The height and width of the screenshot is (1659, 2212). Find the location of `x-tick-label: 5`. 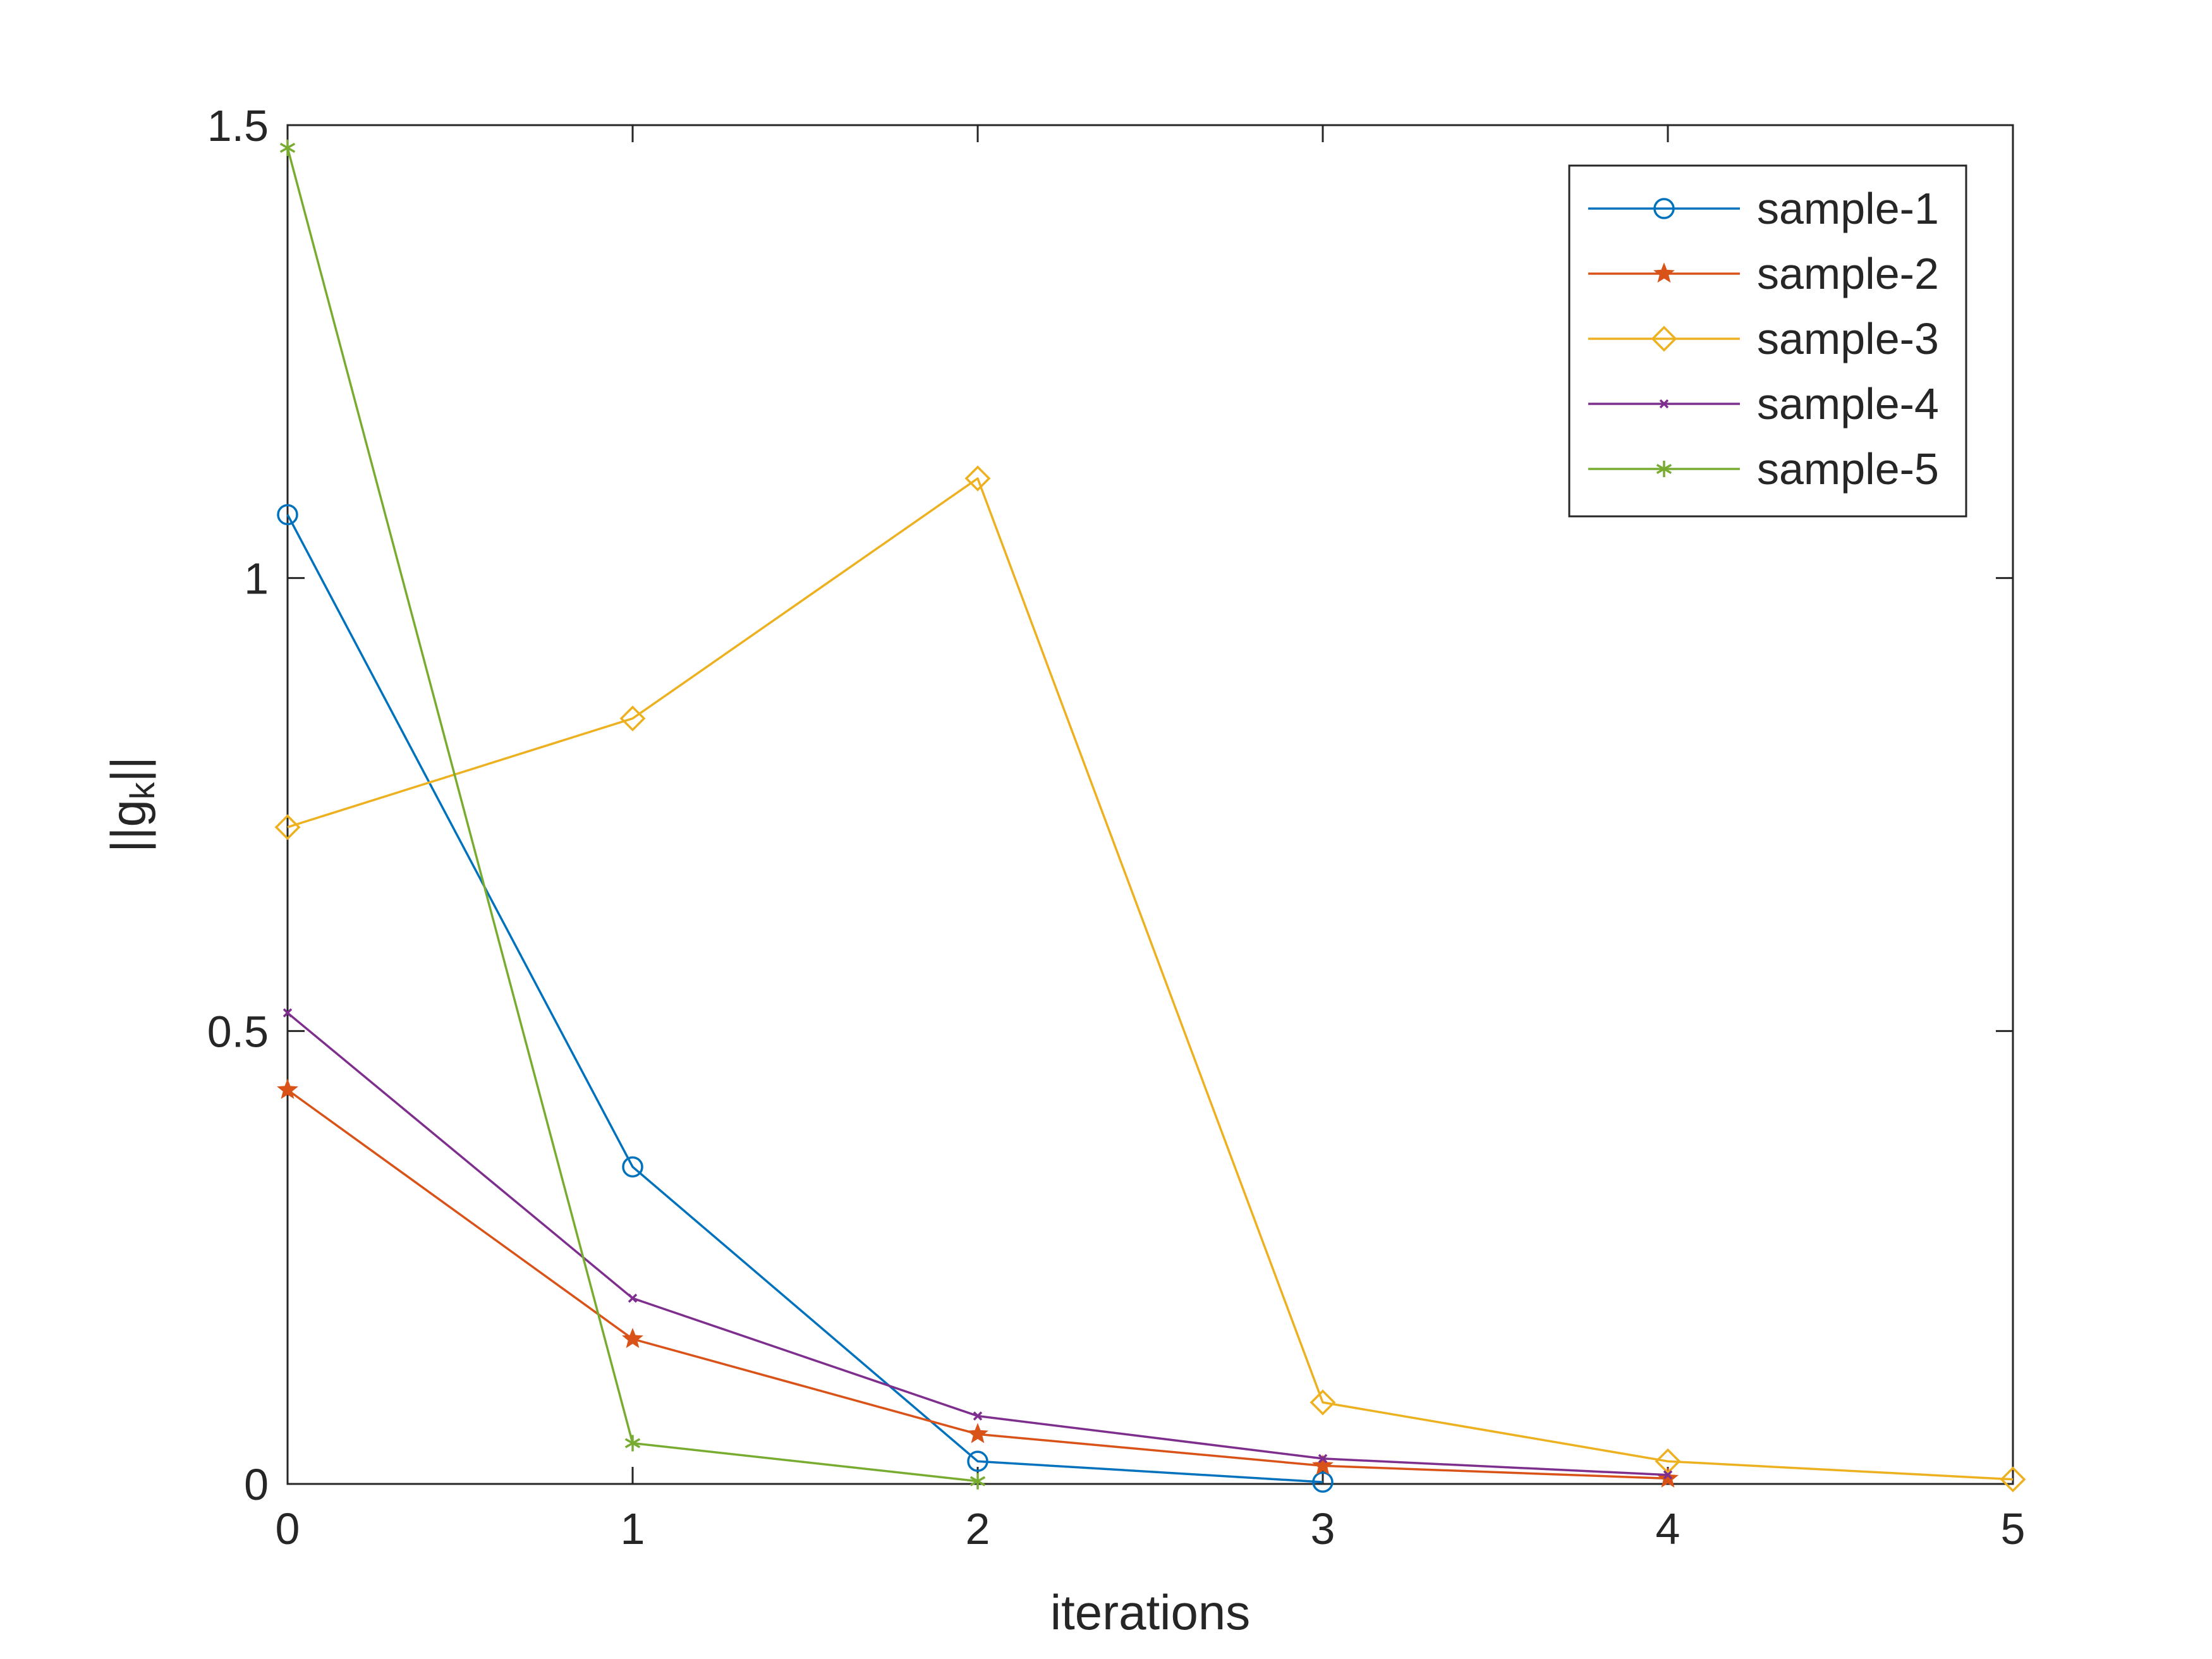

x-tick-label: 5 is located at coordinates (2014, 1528).